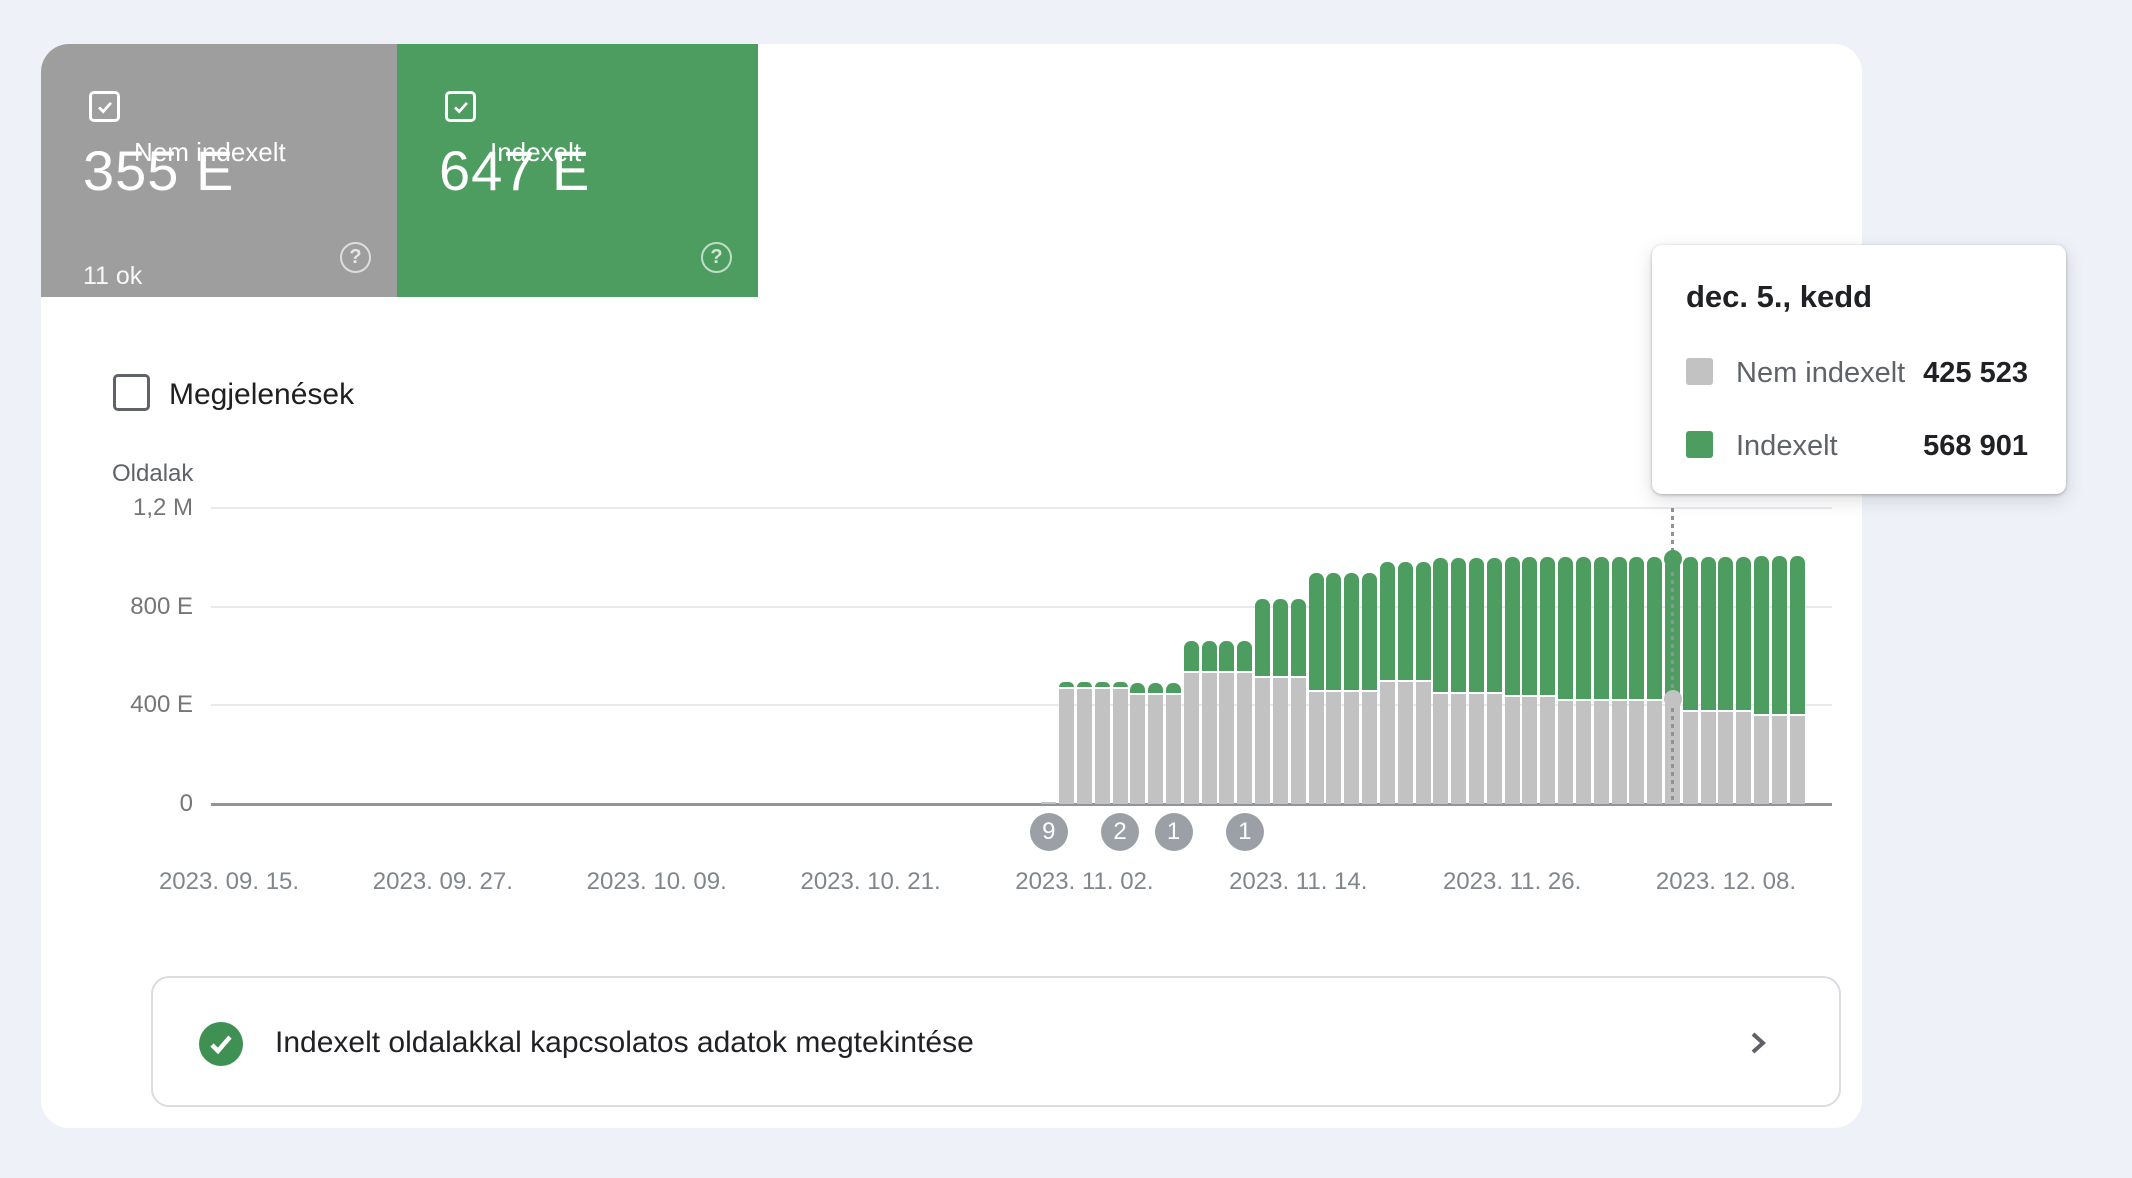 The image size is (2132, 1178). Describe the element at coordinates (1048, 832) in the screenshot. I see `note-badge-2023-10-31: 9` at that location.